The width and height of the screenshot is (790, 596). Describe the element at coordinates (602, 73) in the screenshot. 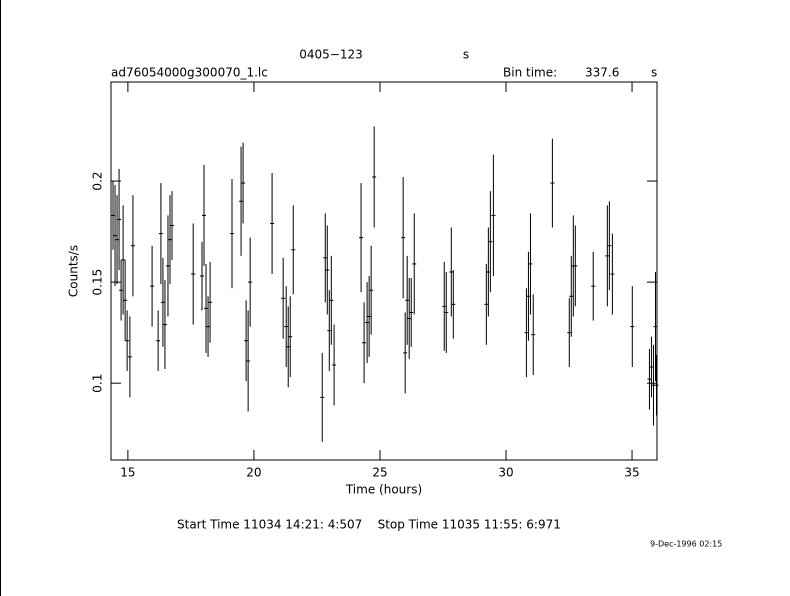

I see `bin-time: 337.6` at that location.